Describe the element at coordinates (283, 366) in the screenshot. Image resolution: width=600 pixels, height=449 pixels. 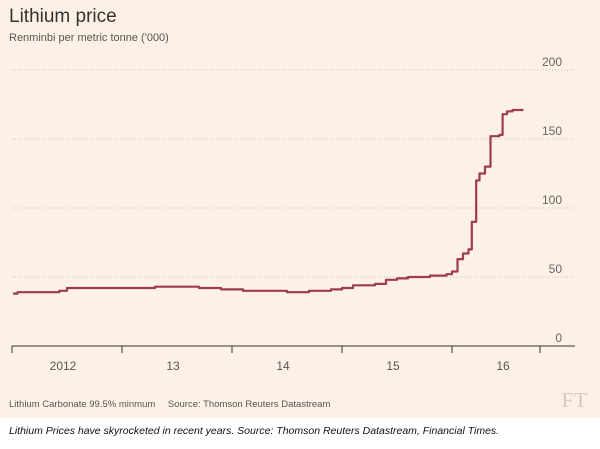
I see `x-tick-label-14: 14` at that location.